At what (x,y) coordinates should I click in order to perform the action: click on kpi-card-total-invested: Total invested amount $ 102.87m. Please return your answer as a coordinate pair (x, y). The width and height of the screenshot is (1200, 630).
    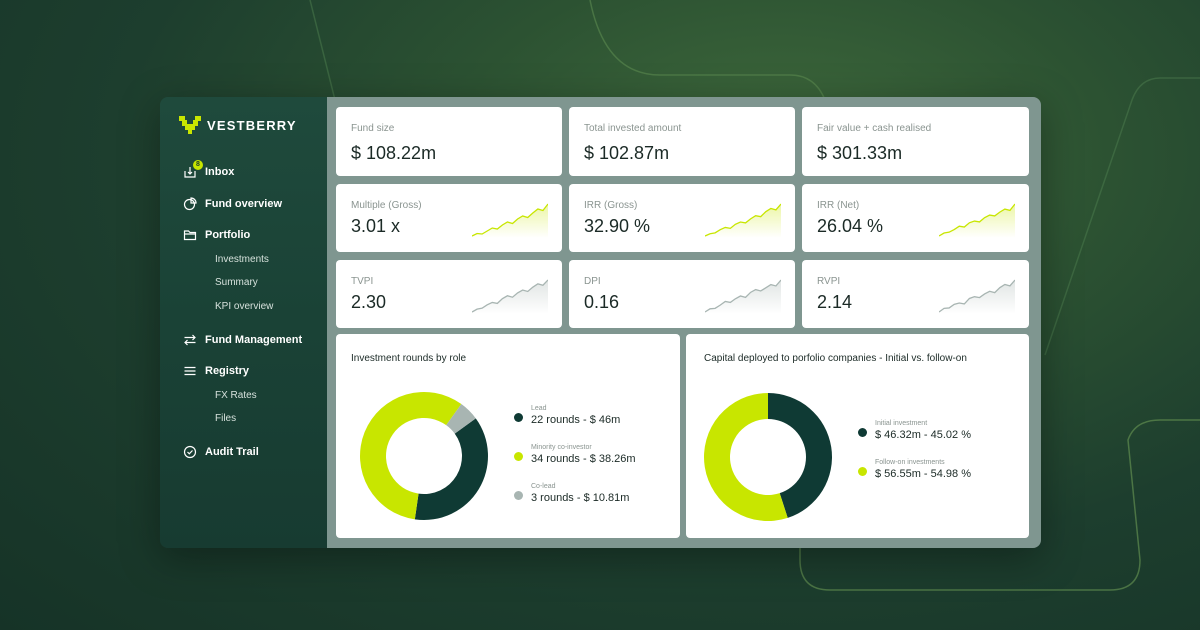
    Looking at the image, I should click on (682, 141).